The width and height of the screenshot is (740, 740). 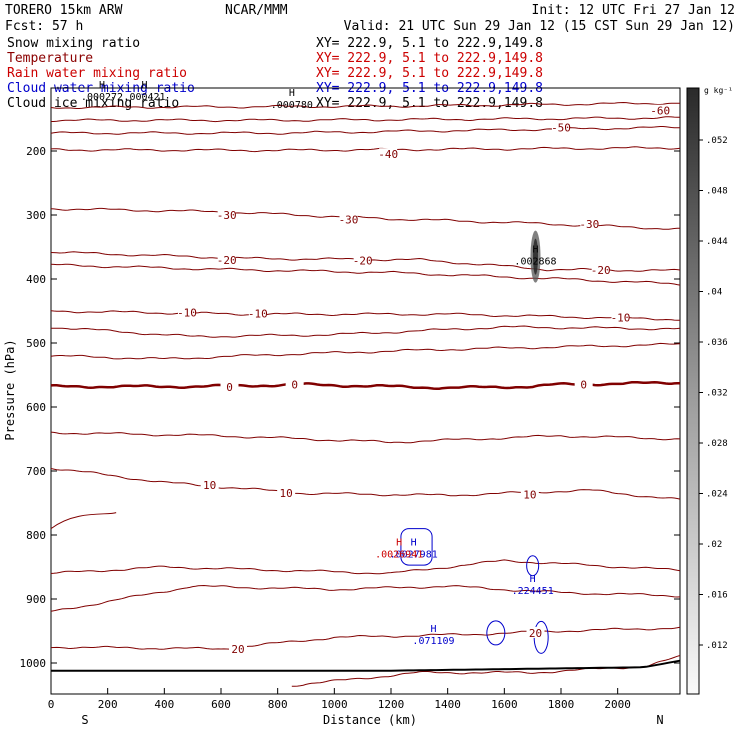 What do you see at coordinates (36, 151) in the screenshot?
I see `y-tick-label: 200` at bounding box center [36, 151].